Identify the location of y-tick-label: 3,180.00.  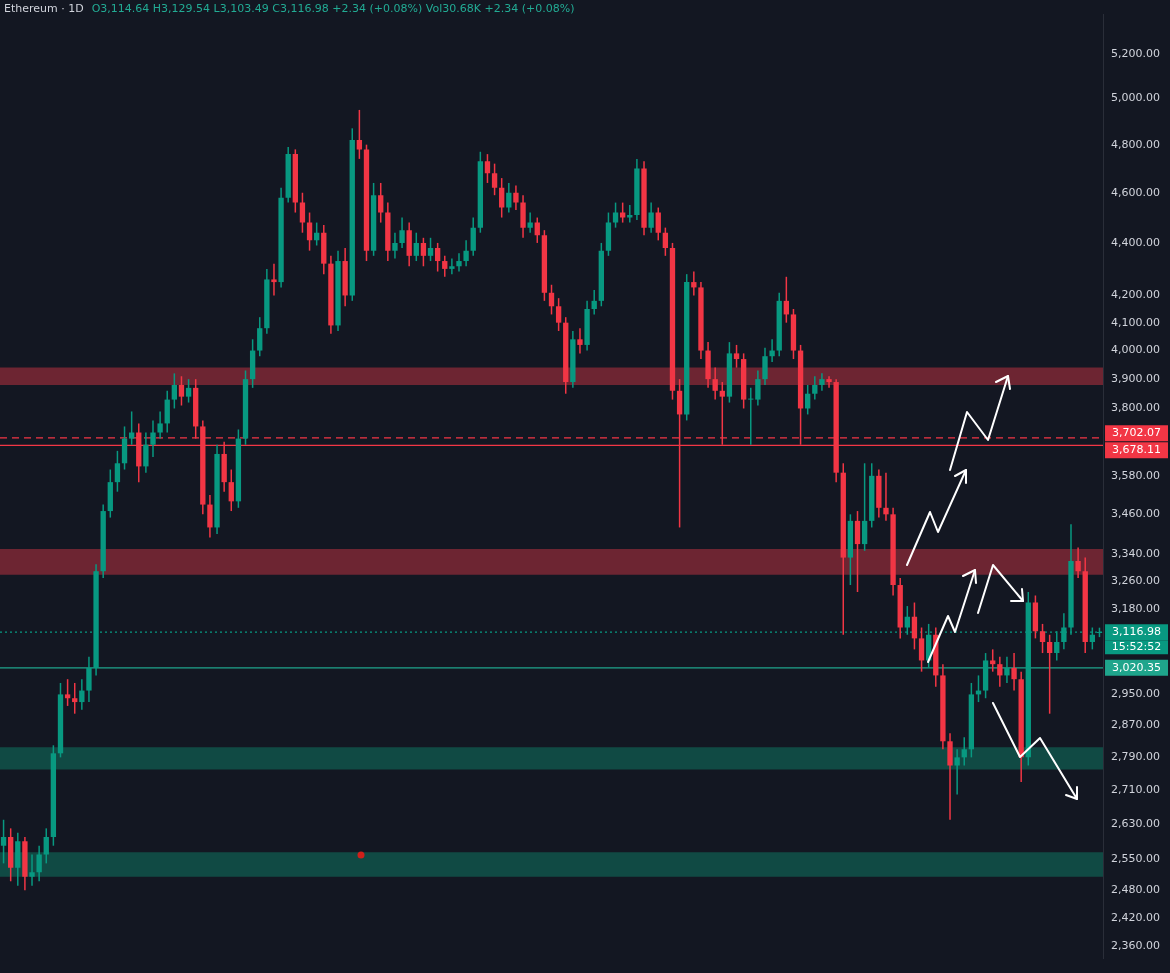
(1135, 609).